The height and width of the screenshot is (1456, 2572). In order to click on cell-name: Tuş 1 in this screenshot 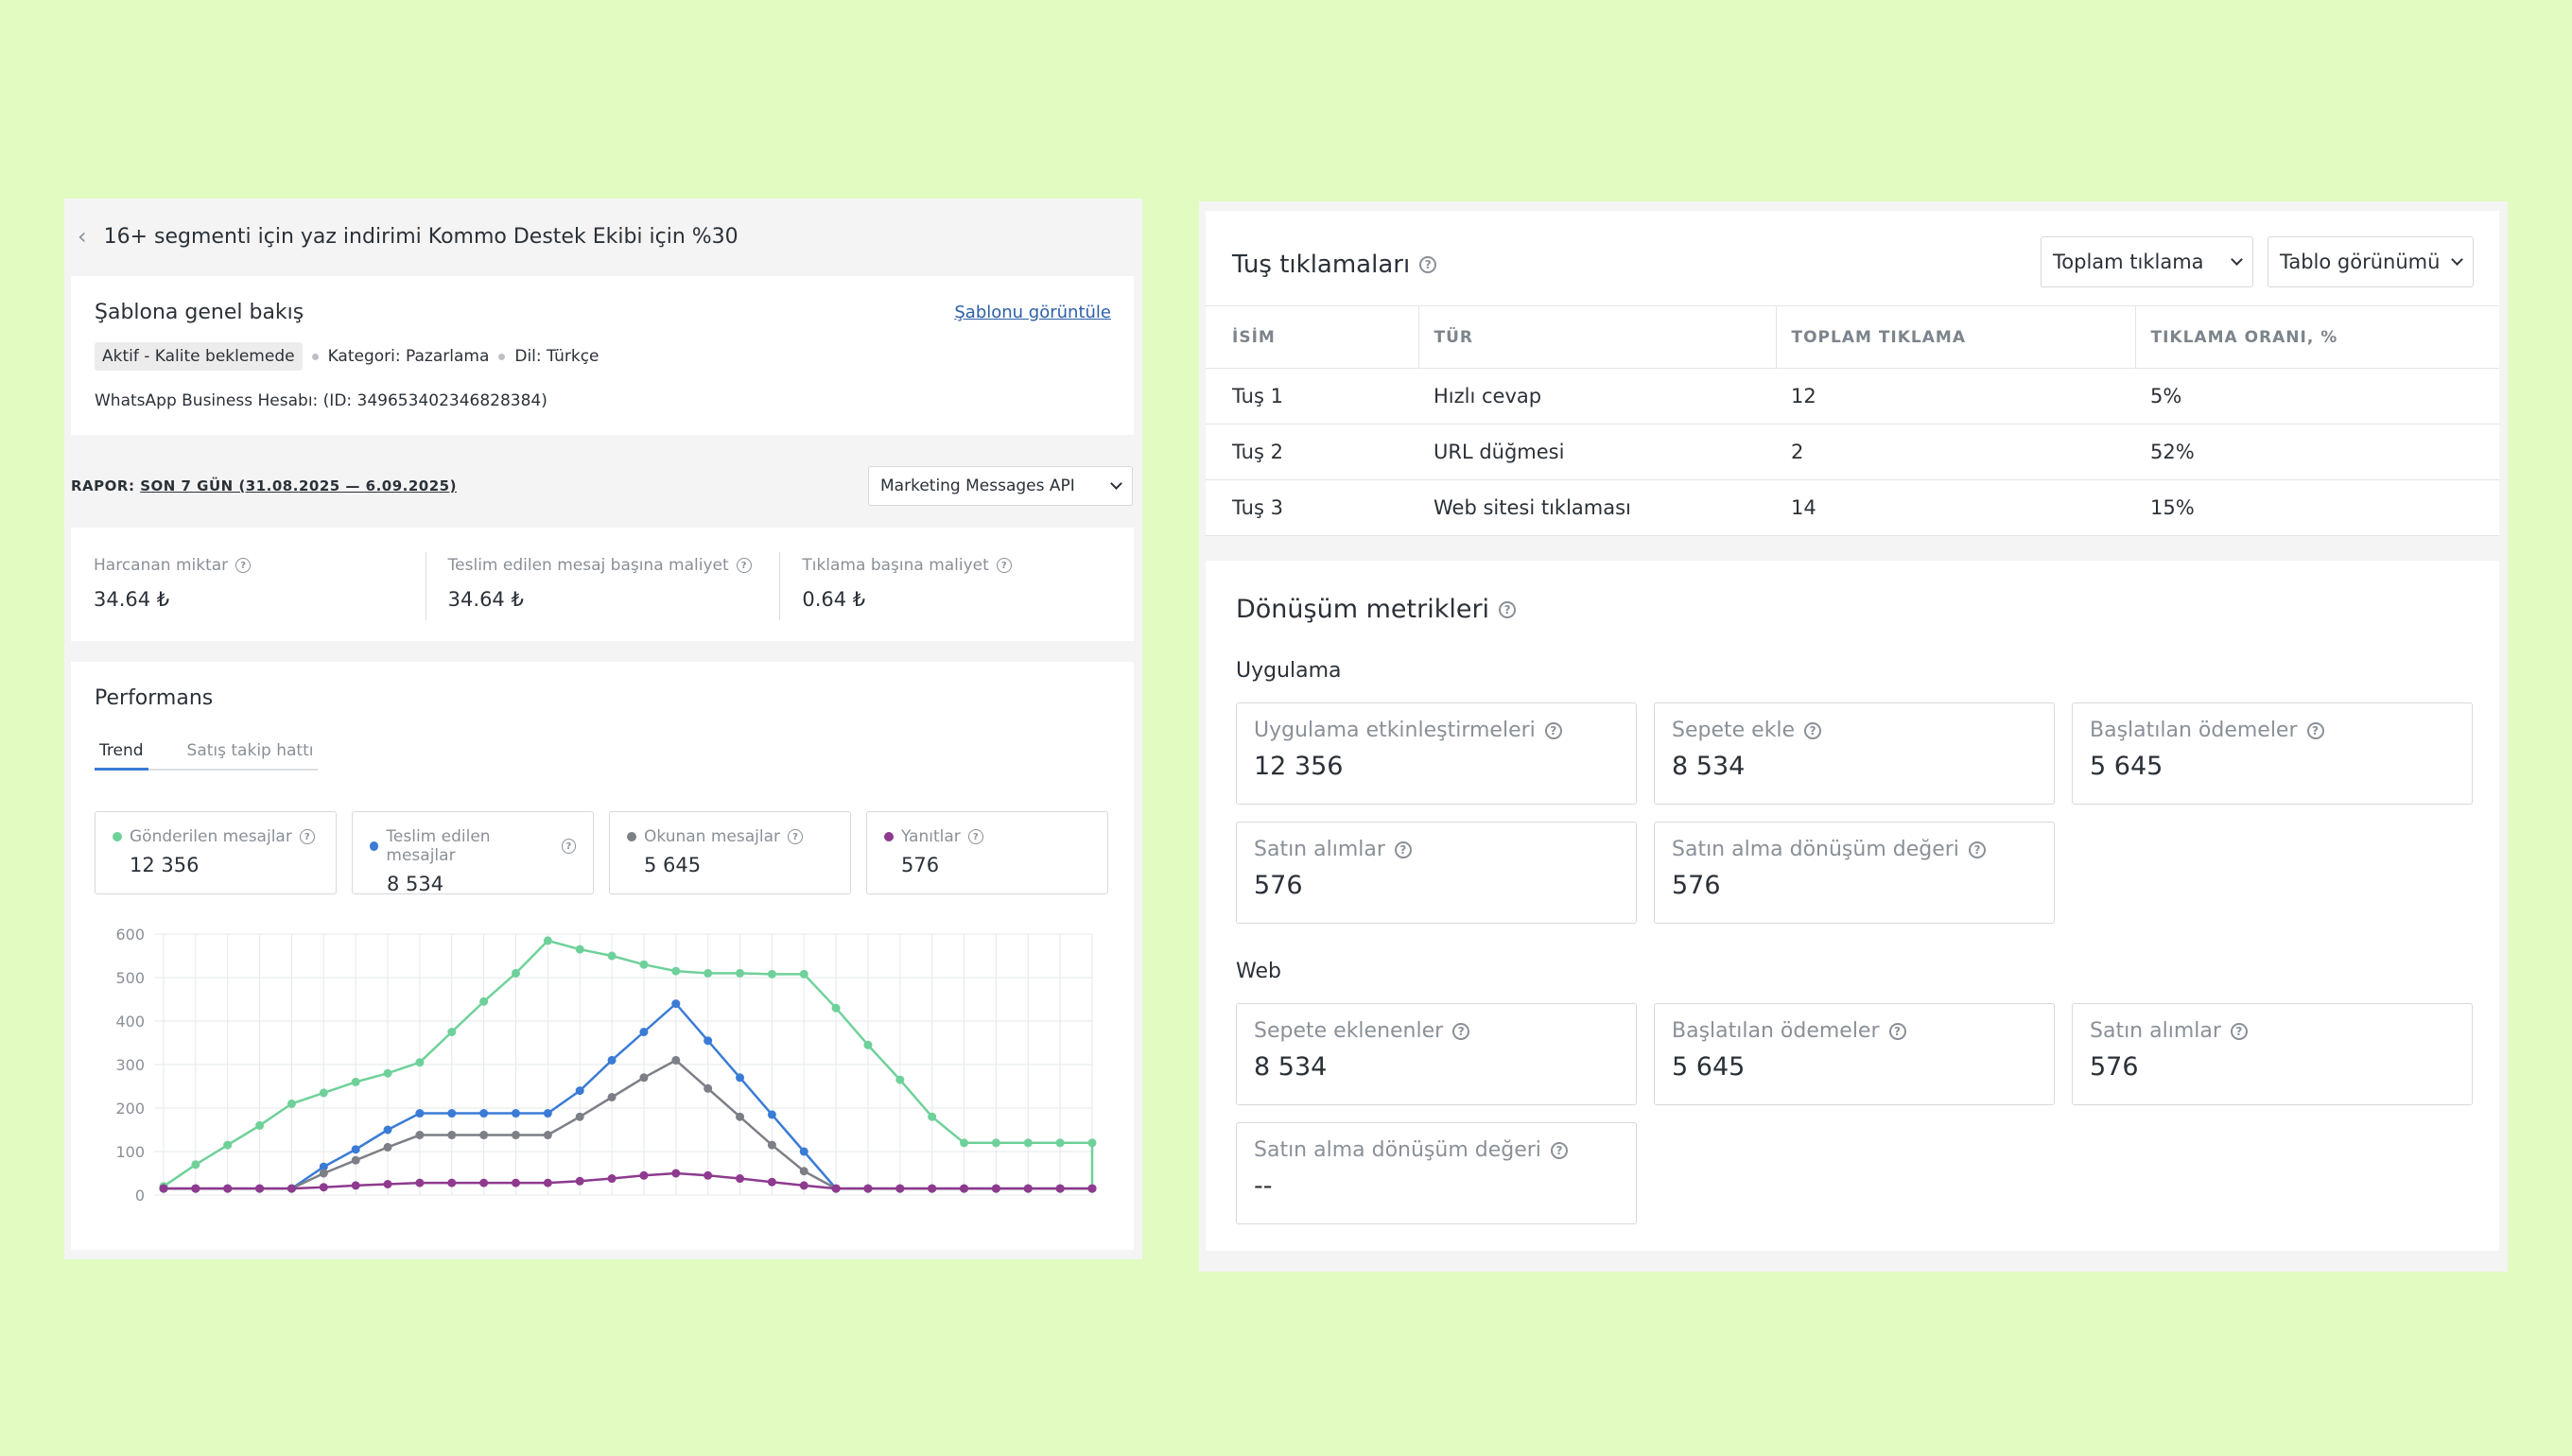, I will do `click(1312, 396)`.